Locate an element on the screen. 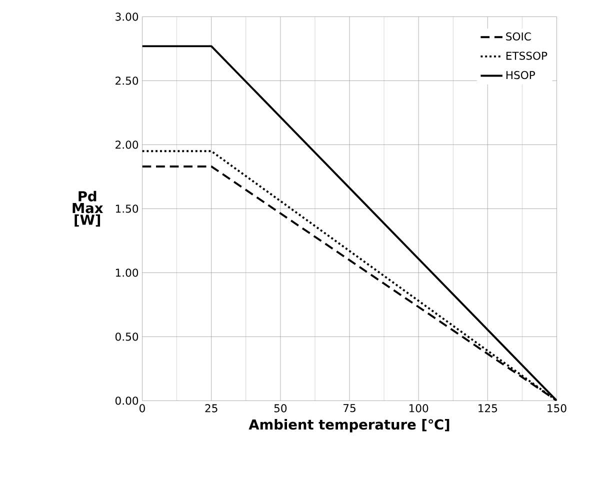  x-tick-label: 25 is located at coordinates (211, 408).